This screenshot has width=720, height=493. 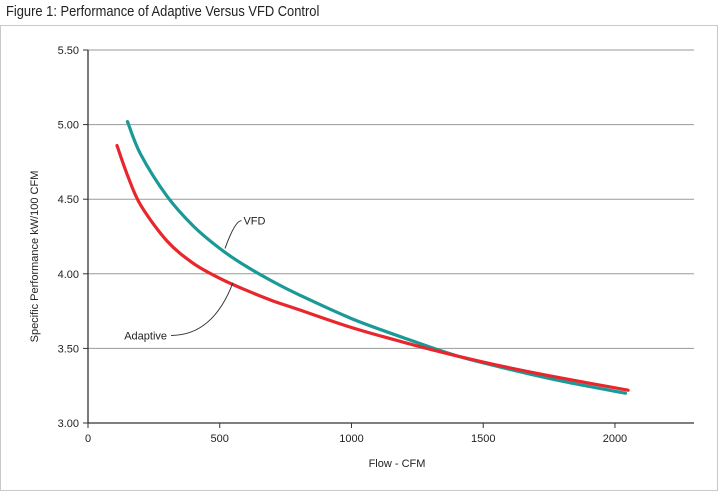 What do you see at coordinates (35, 257) in the screenshot?
I see `y-axis-label: Specific Performance kW/100 CFM` at bounding box center [35, 257].